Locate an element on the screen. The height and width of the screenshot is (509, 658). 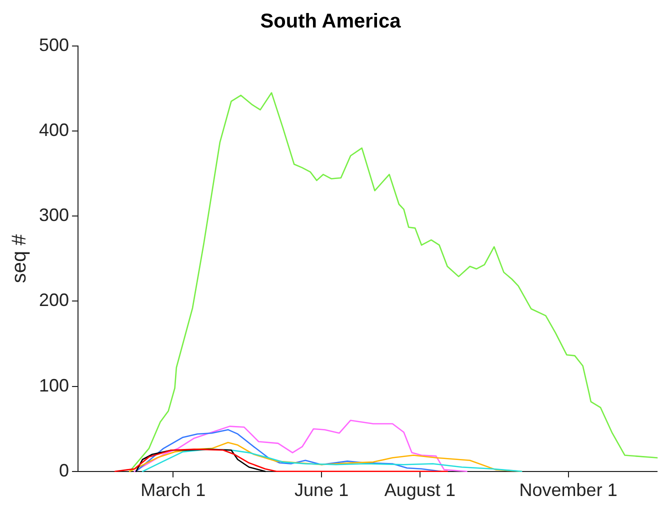
y-tick-label: 200 is located at coordinates (54, 300).